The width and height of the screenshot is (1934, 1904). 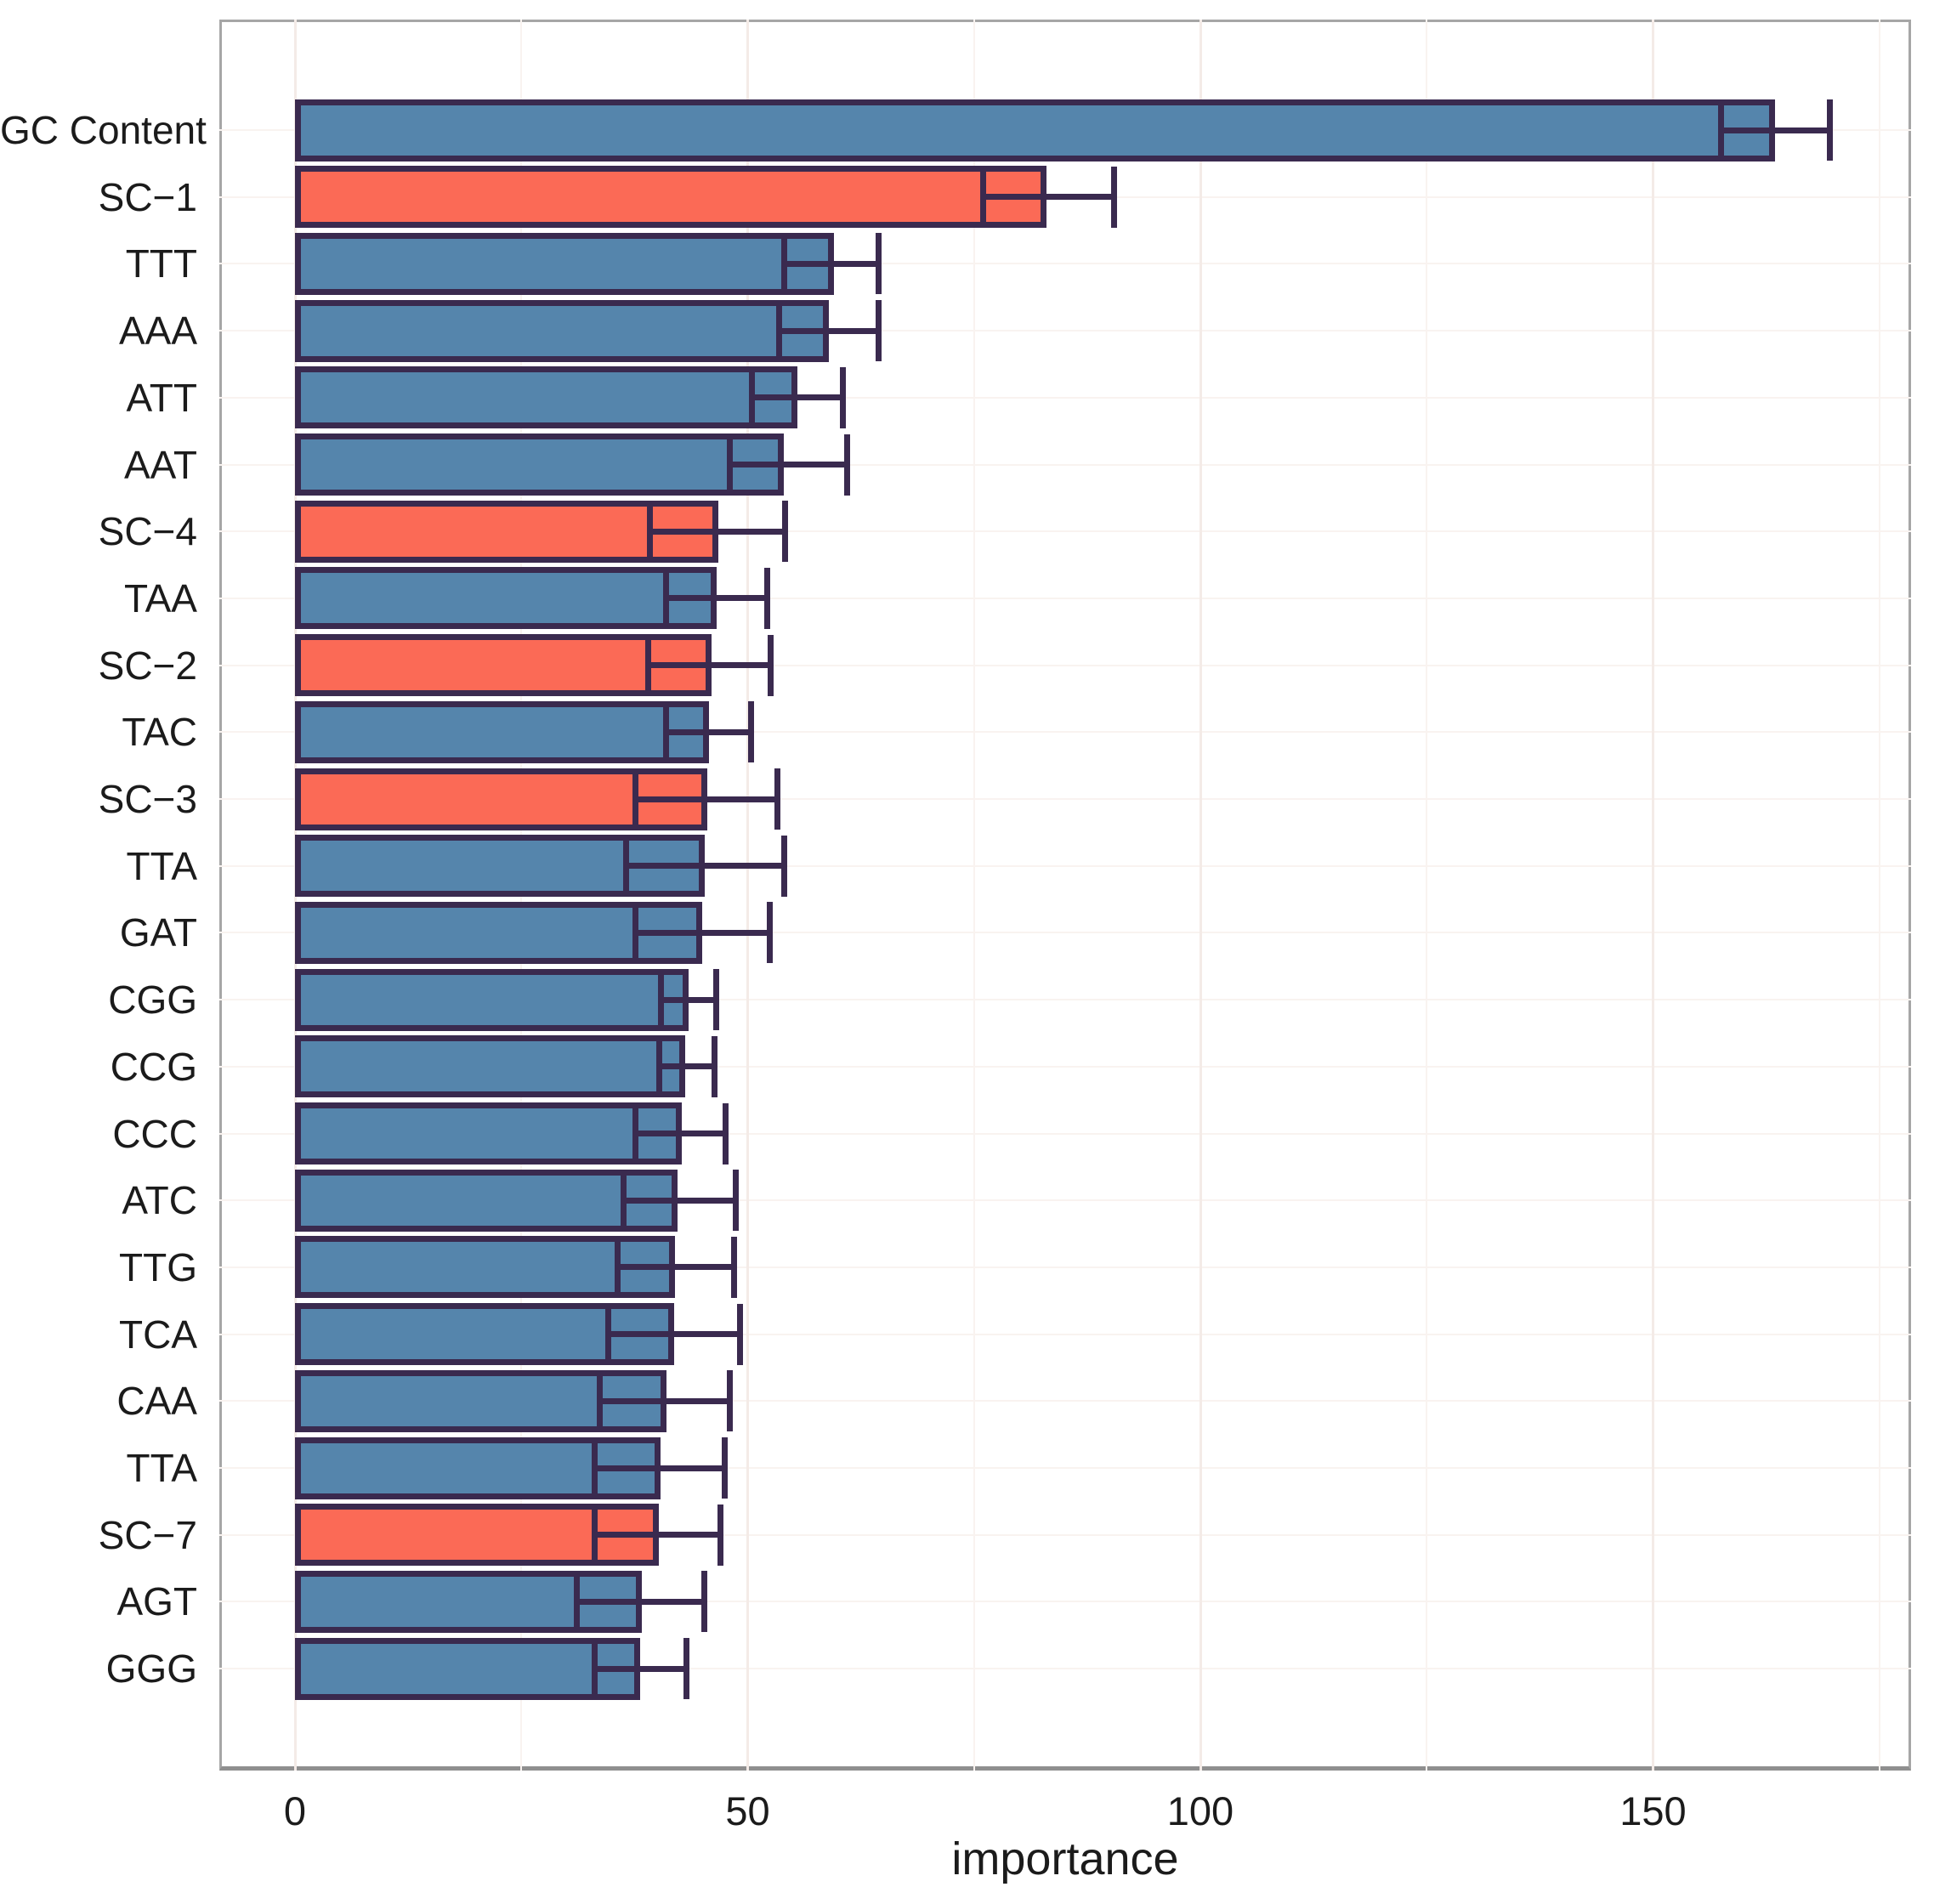 I want to click on y-axis-label: AAT, so click(x=160, y=464).